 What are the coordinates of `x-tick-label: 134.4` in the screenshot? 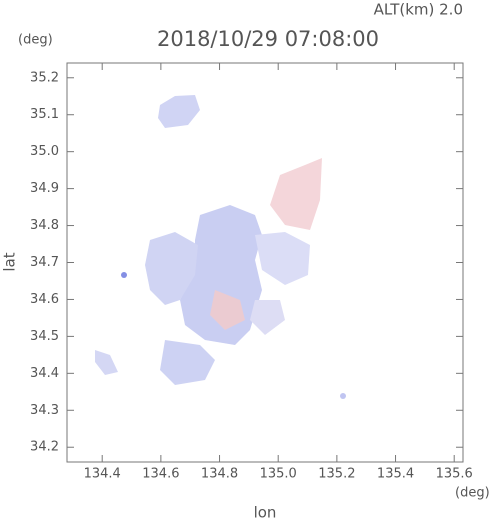 It's located at (102, 474).